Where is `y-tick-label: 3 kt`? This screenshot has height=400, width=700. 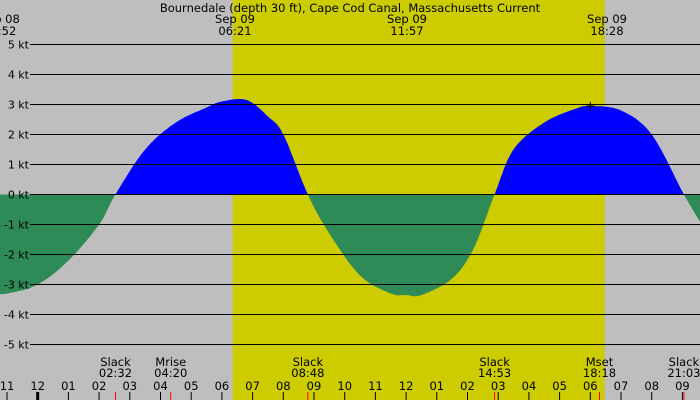
y-tick-label: 3 kt is located at coordinates (19, 105).